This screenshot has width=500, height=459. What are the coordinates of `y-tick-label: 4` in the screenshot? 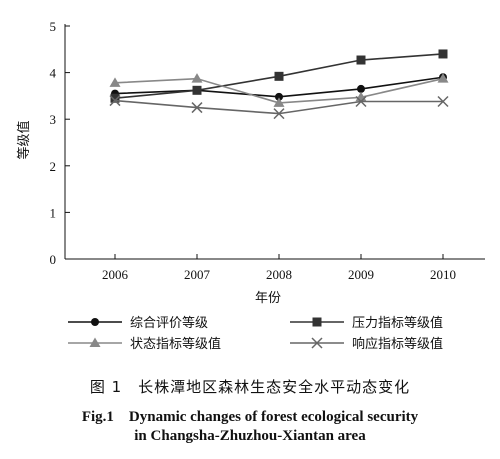 It's located at (53, 73).